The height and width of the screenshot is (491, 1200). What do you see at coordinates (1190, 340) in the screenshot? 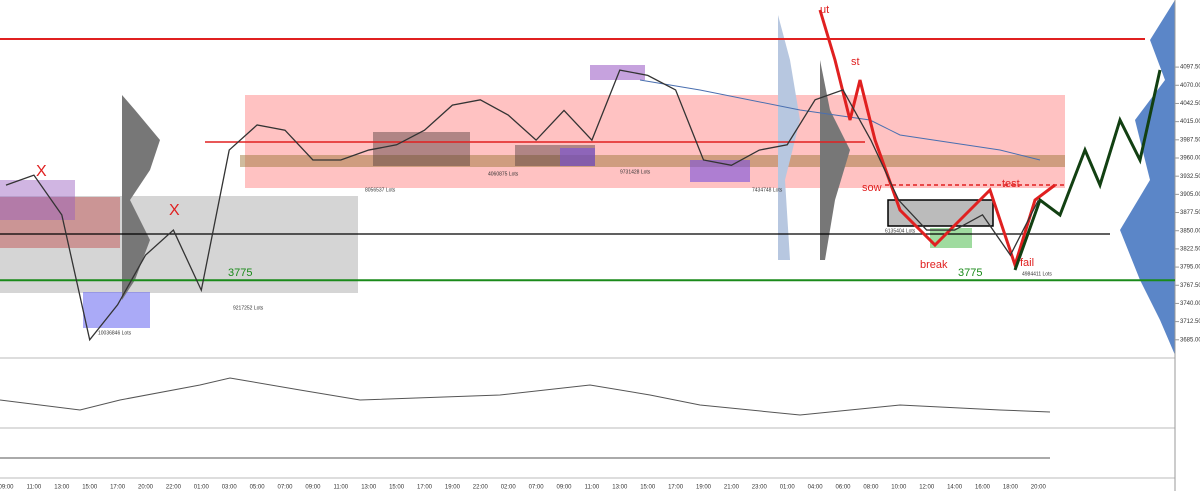
I see `y-tick-label: 3685.00` at bounding box center [1190, 340].